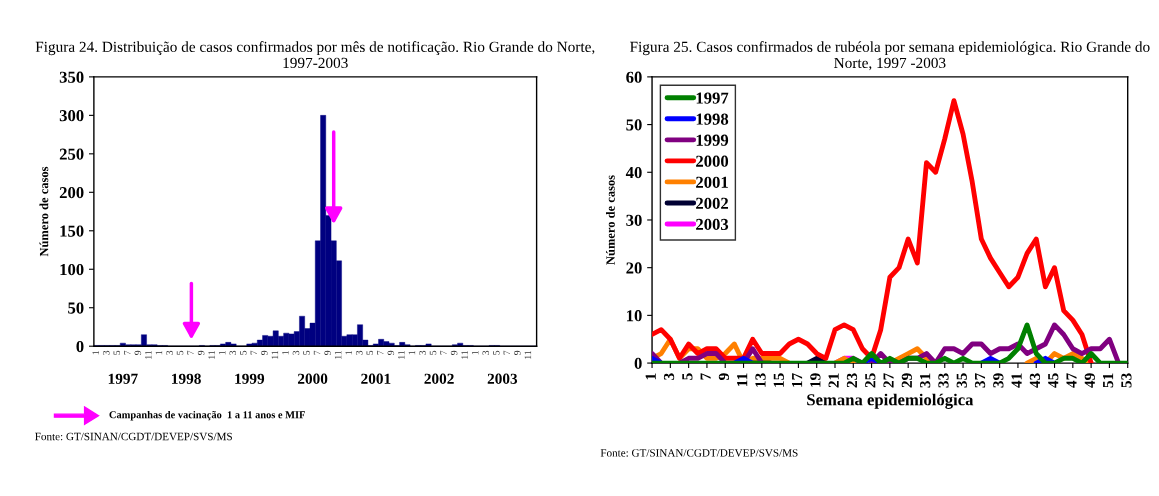 Image resolution: width=1159 pixels, height=496 pixels. Describe the element at coordinates (634, 220) in the screenshot. I see `y-tick-label: 30` at that location.